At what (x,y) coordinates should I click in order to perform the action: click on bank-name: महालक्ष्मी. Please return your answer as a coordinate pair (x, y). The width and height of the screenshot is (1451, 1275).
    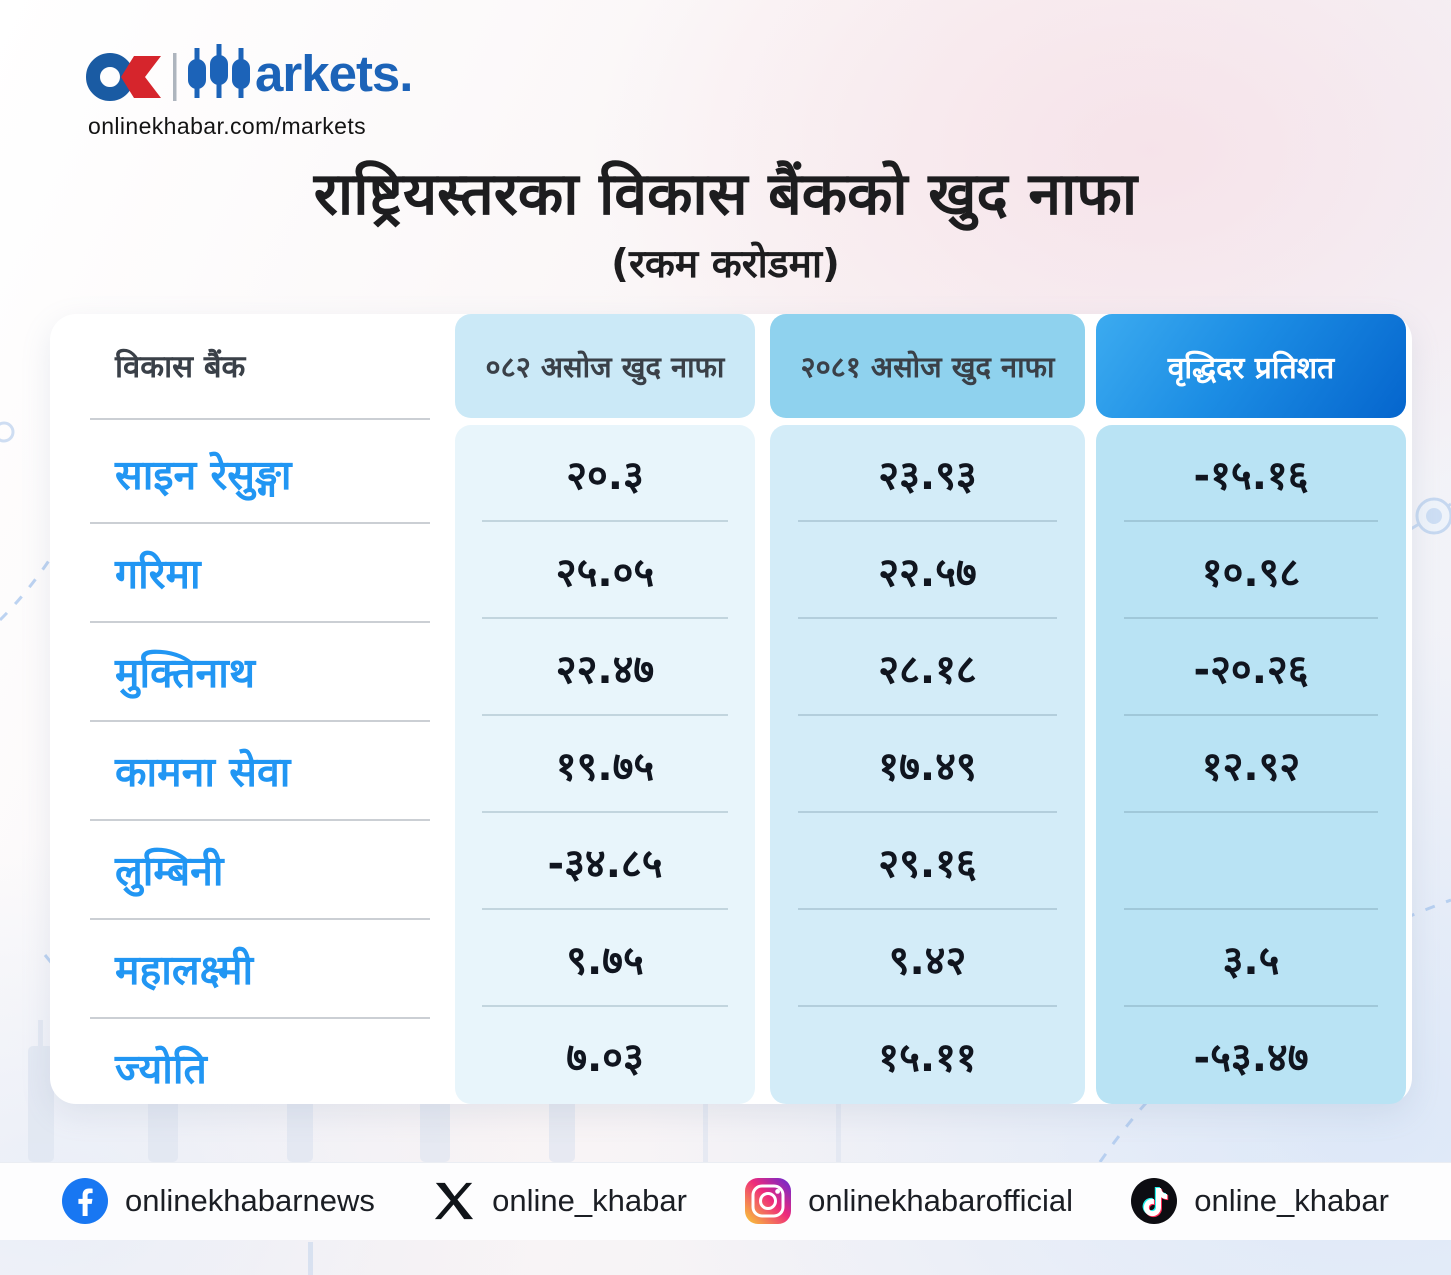
    Looking at the image, I should click on (260, 969).